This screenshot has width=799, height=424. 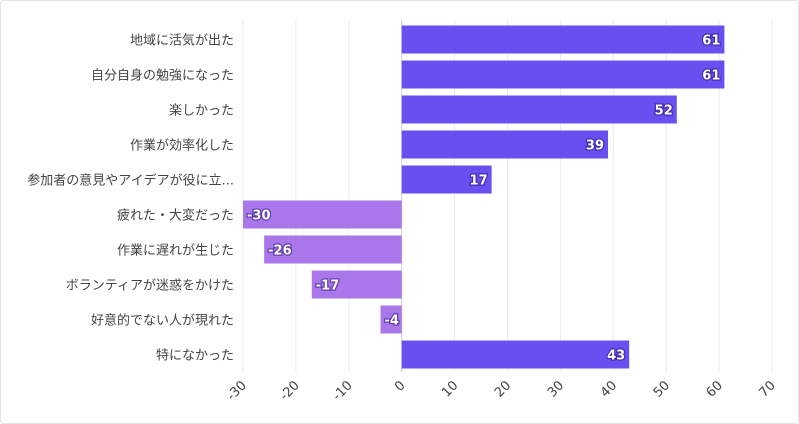 I want to click on x-tick-label: 20, so click(x=503, y=389).